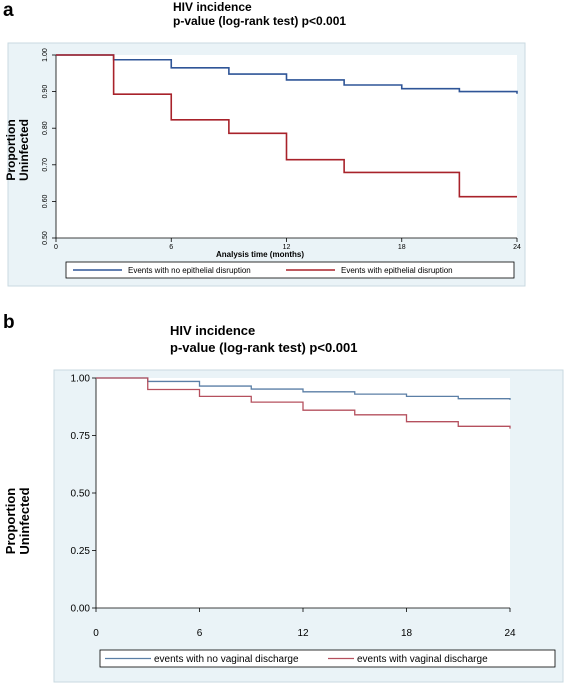  What do you see at coordinates (422, 659) in the screenshot?
I see `legend-label-2: events with vaginal discharge` at bounding box center [422, 659].